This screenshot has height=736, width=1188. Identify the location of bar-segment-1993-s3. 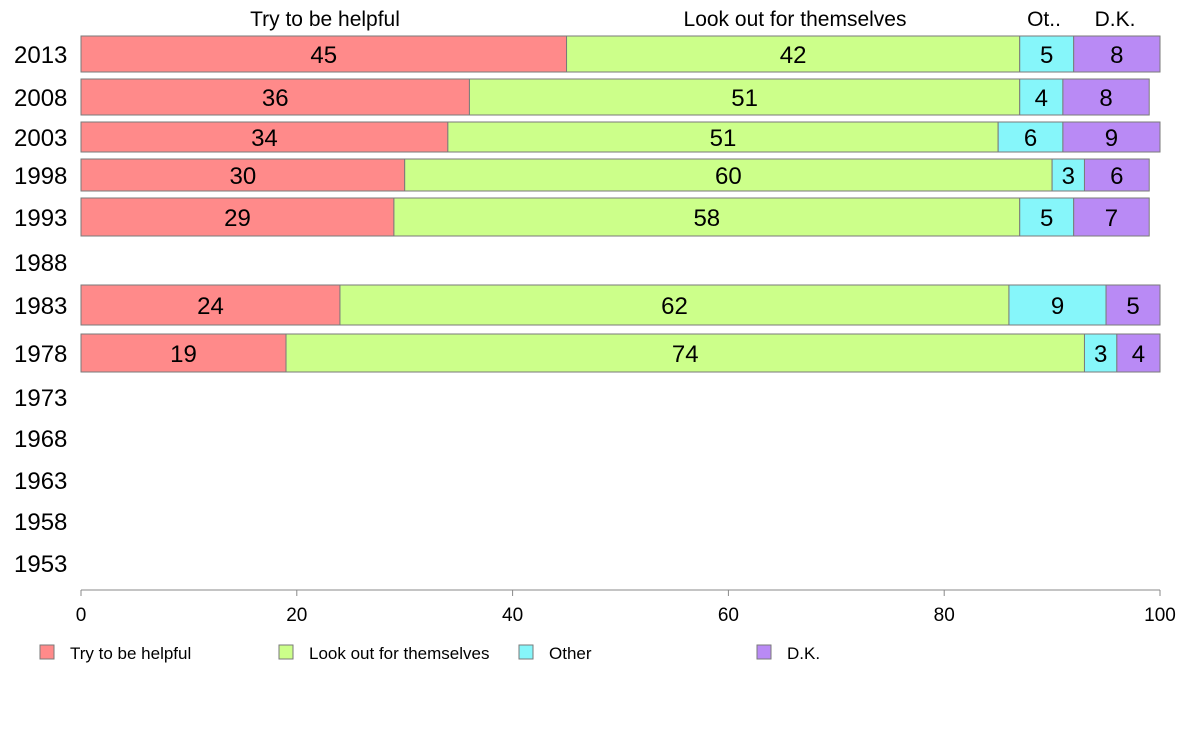
(1047, 217).